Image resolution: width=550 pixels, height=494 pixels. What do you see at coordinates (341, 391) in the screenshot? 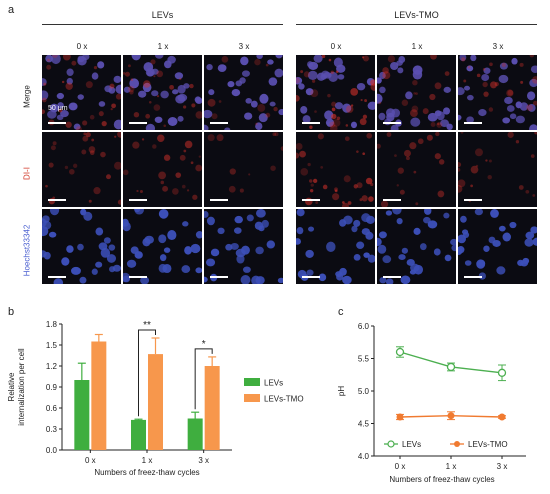
I see `y-axis-label: pH` at bounding box center [341, 391].